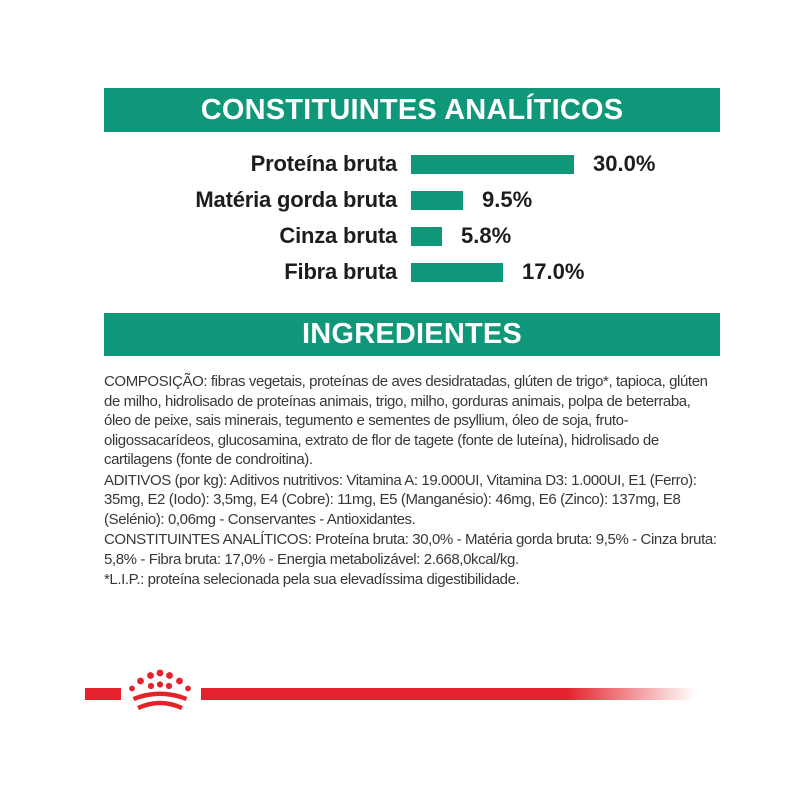 The width and height of the screenshot is (800, 800). I want to click on constituent-label: Matéria gorda bruta, so click(296, 199).